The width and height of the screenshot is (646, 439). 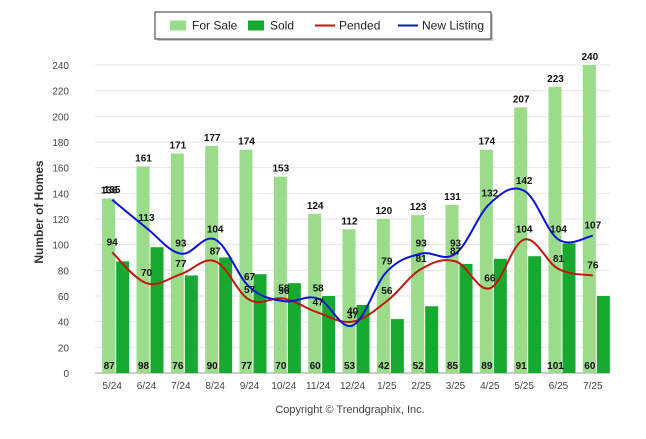 What do you see at coordinates (387, 262) in the screenshot?
I see `data-label-new-listing: 79` at bounding box center [387, 262].